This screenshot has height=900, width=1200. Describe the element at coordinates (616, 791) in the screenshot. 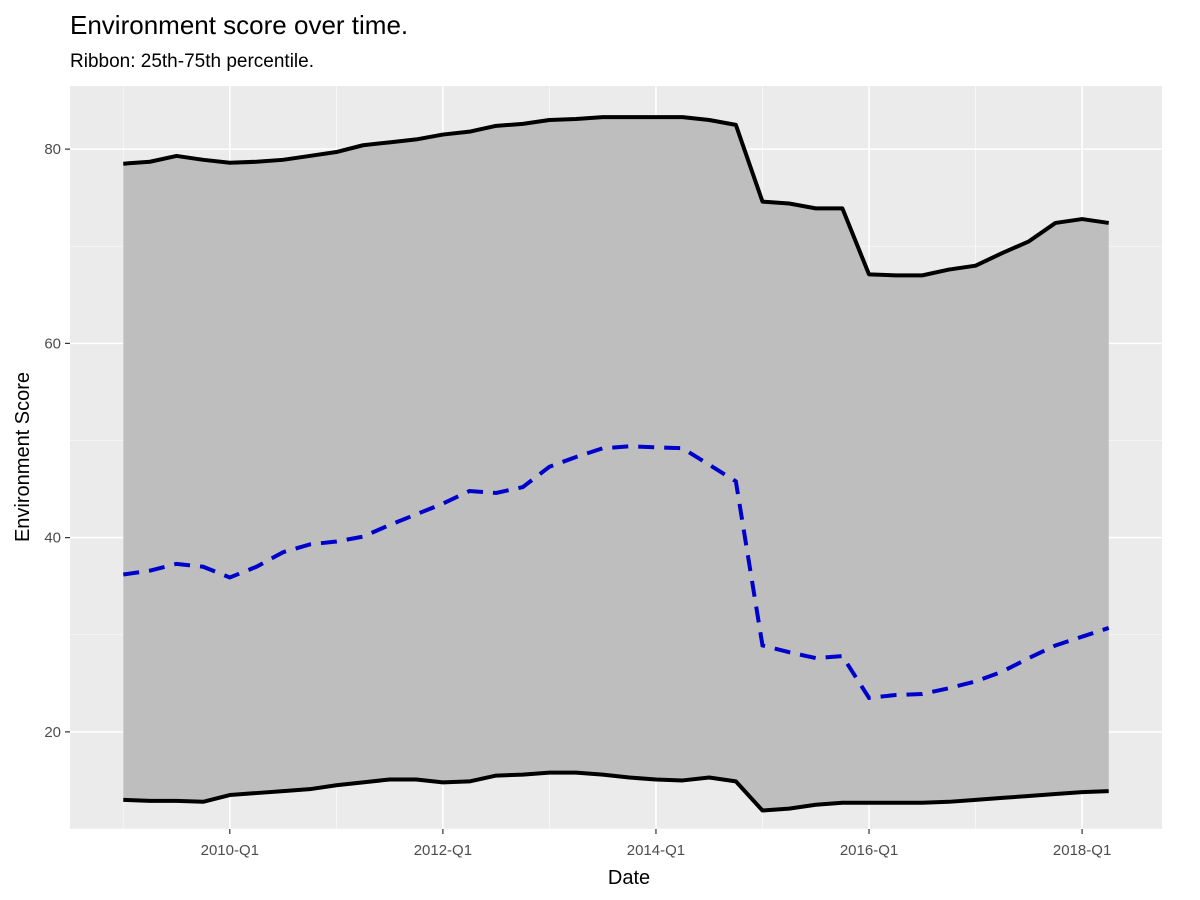

I see `lower-percentile-line` at that location.